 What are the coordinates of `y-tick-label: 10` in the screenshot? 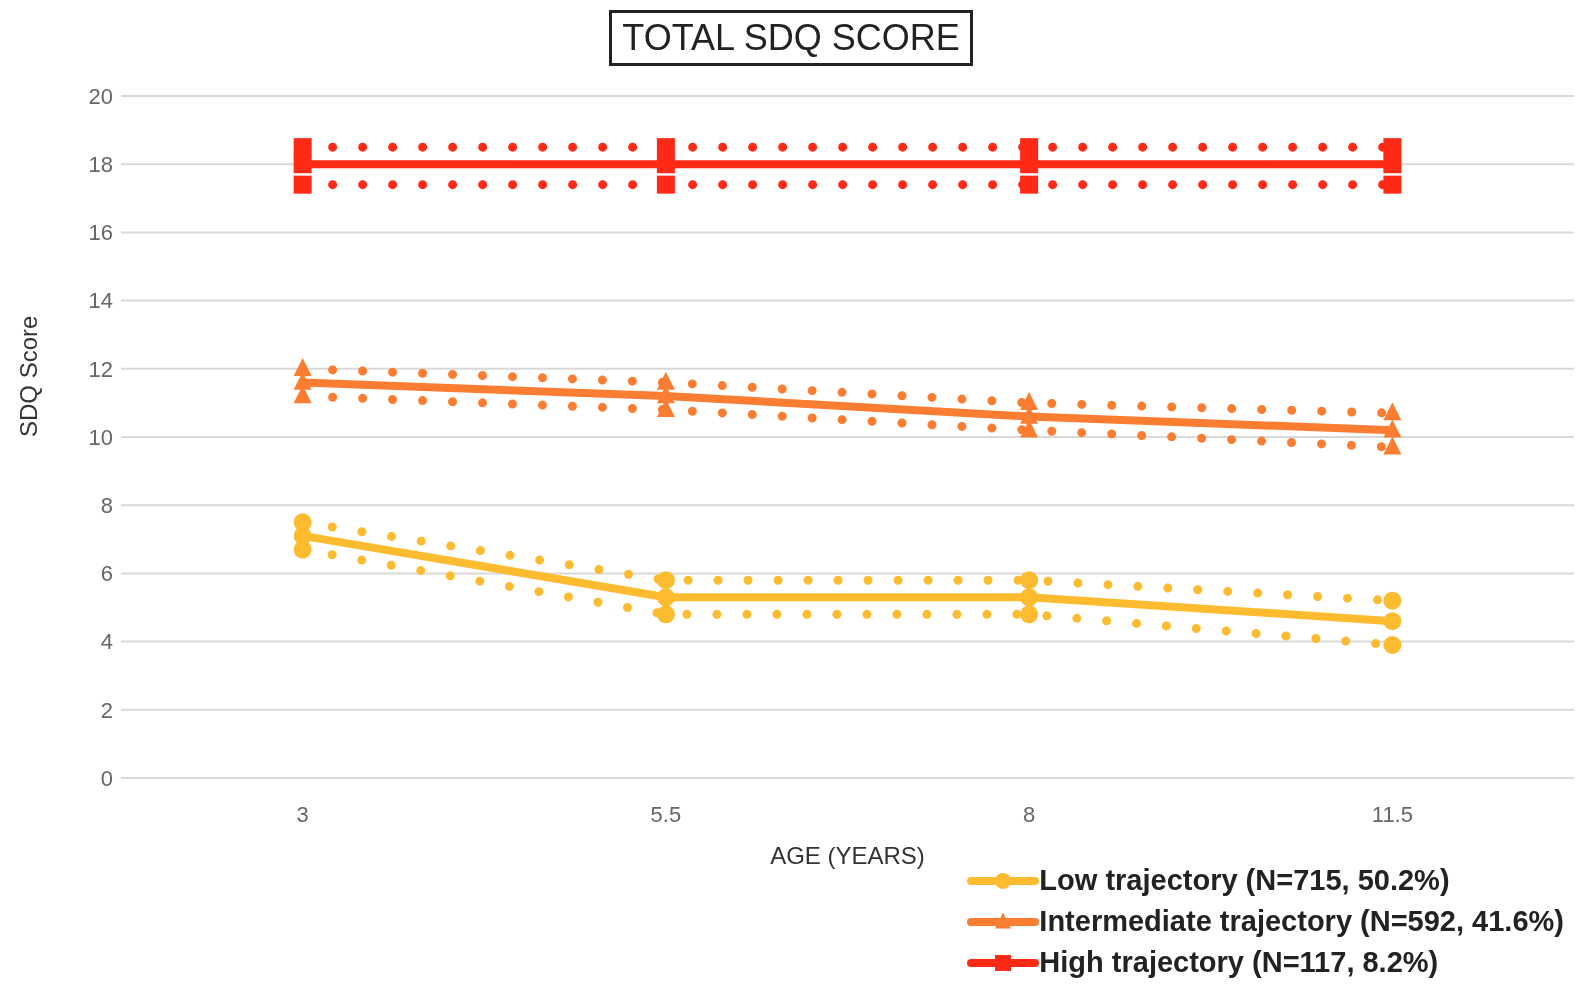 It's located at (100, 437).